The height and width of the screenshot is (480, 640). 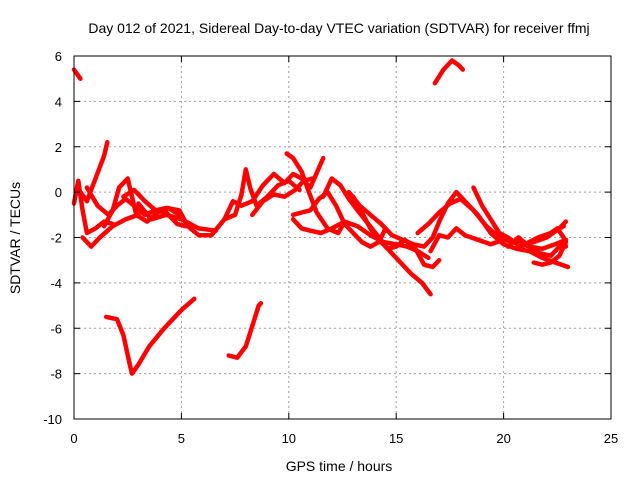 What do you see at coordinates (56, 238) in the screenshot?
I see `y-tick-label: -2` at bounding box center [56, 238].